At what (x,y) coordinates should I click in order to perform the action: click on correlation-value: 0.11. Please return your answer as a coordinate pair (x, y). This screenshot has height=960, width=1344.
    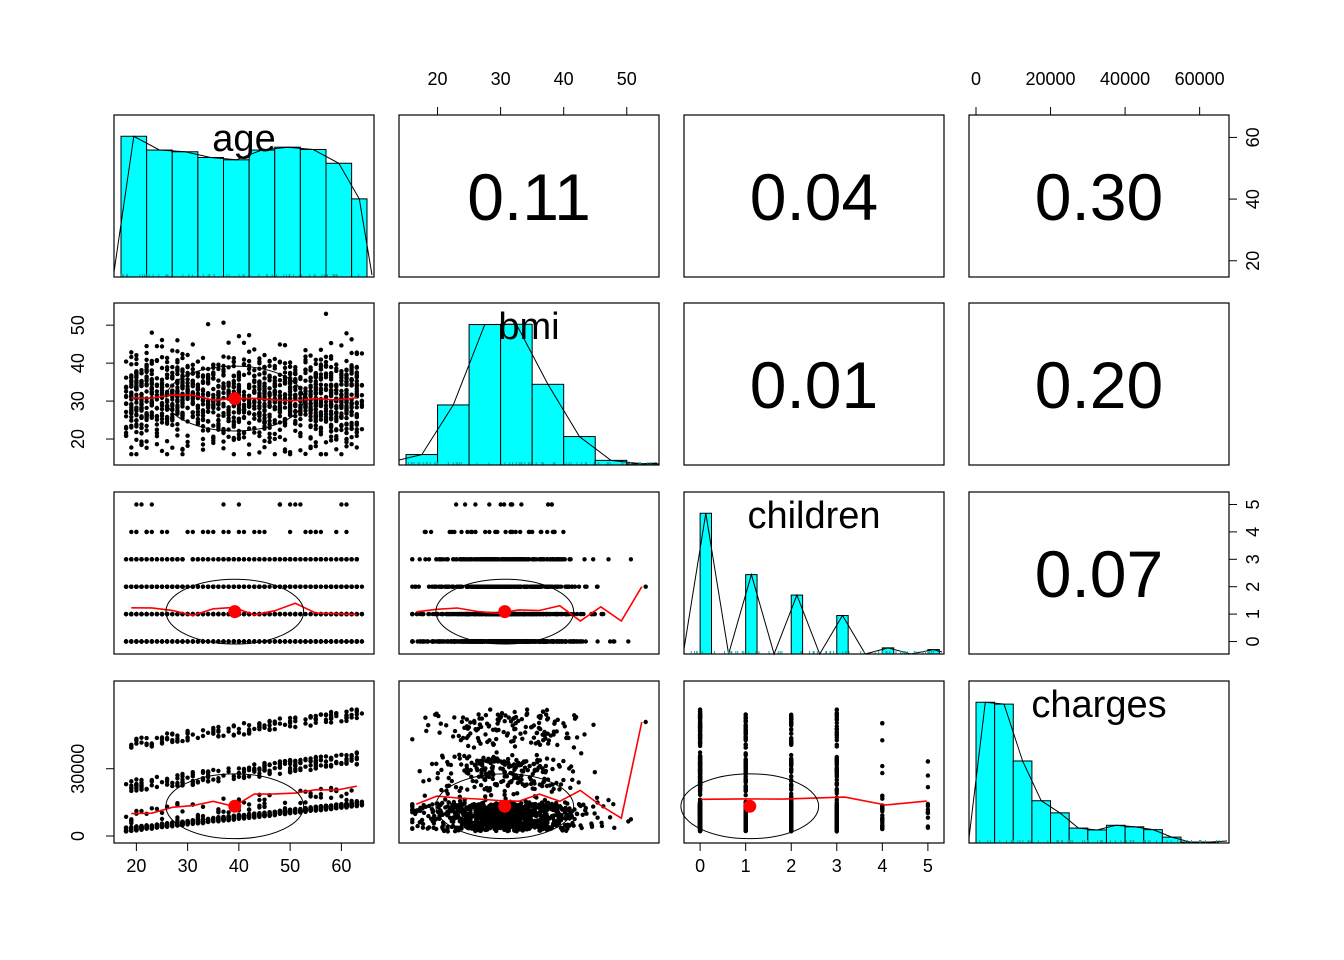
    Looking at the image, I should click on (529, 197).